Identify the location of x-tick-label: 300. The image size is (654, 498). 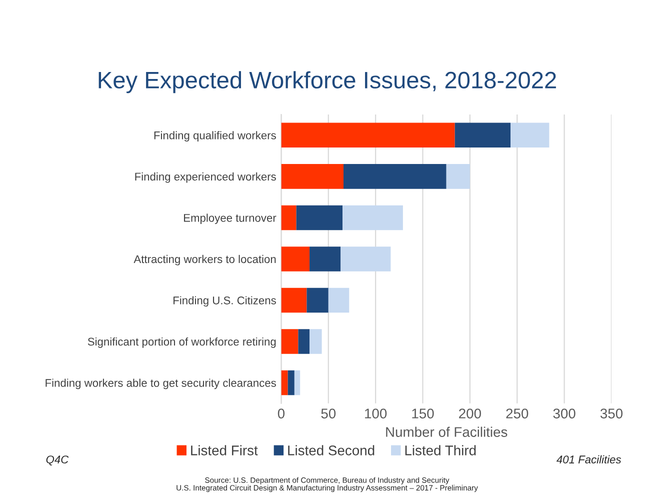
(564, 413).